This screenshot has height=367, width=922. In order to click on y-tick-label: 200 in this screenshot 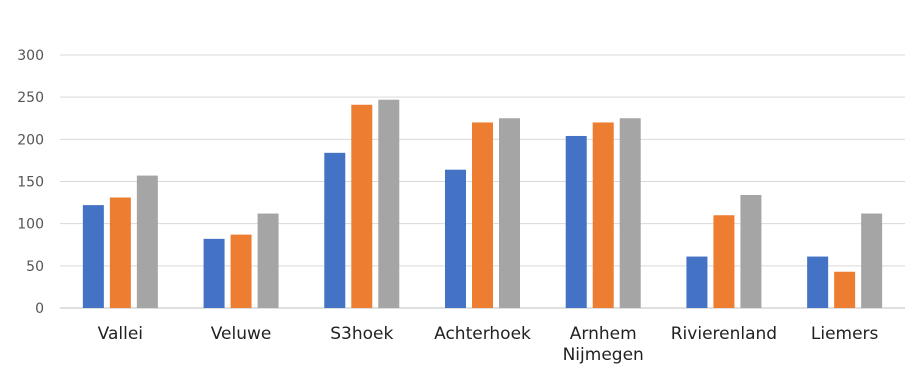, I will do `click(30, 140)`.